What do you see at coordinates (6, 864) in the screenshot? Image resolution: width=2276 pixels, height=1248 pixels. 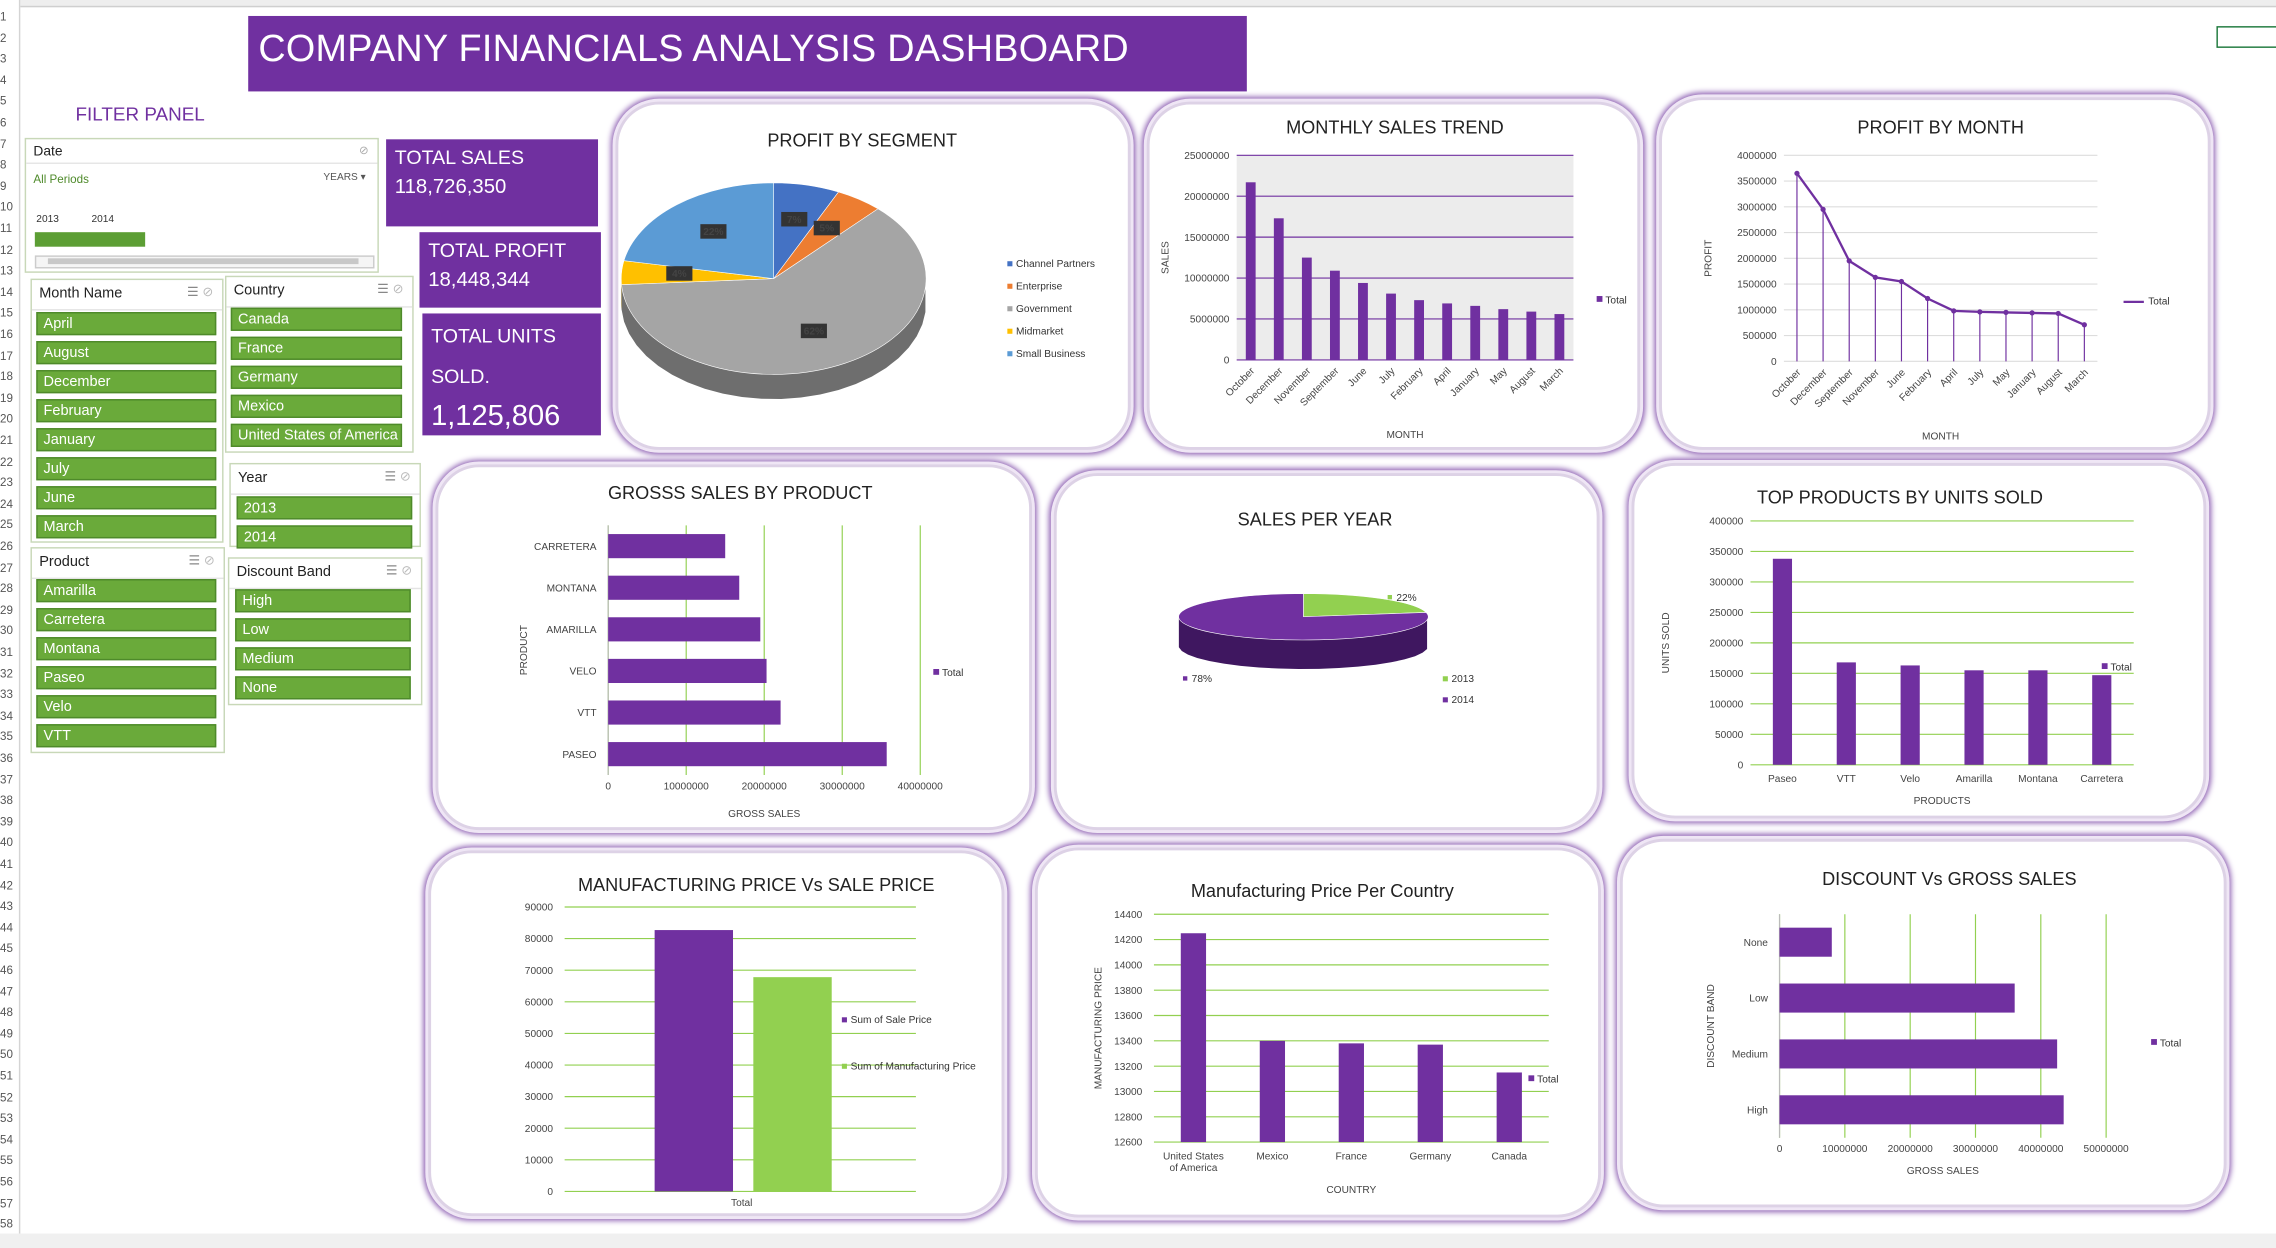 I see `row-number: 41` at bounding box center [6, 864].